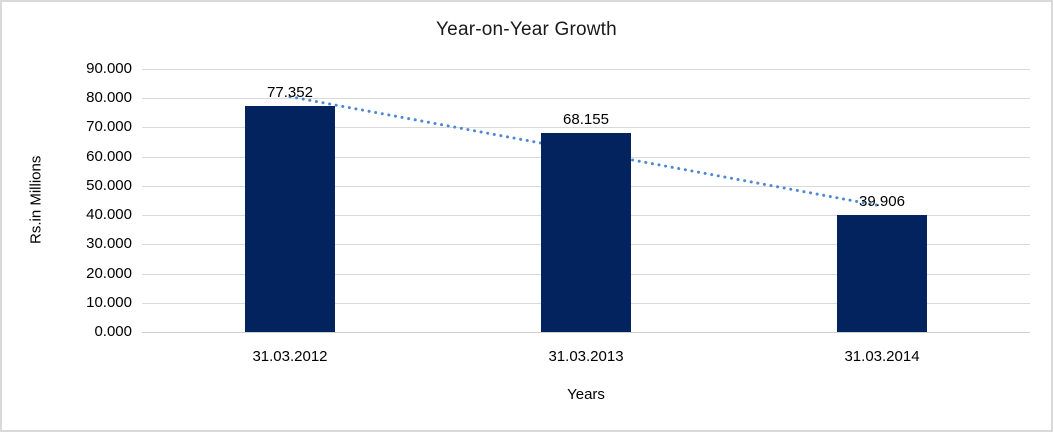  I want to click on bar-data-label: 39.906, so click(882, 202).